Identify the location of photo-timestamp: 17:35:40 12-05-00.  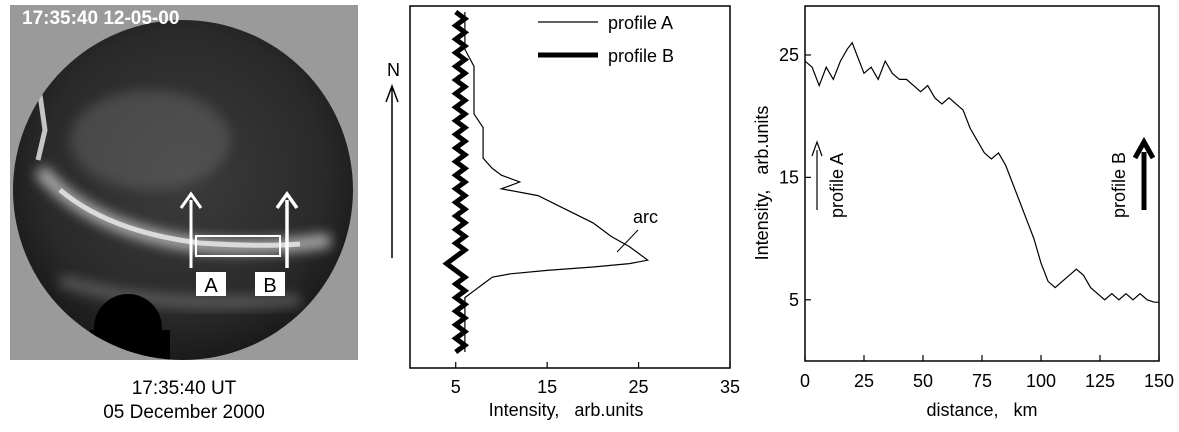
(100, 18).